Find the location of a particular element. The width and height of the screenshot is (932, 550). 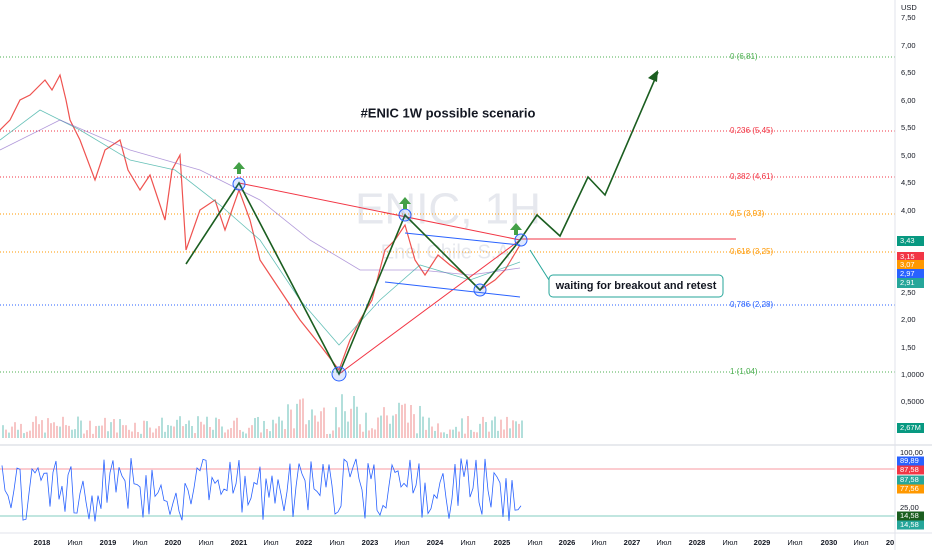

time-label: 2022 is located at coordinates (304, 542).